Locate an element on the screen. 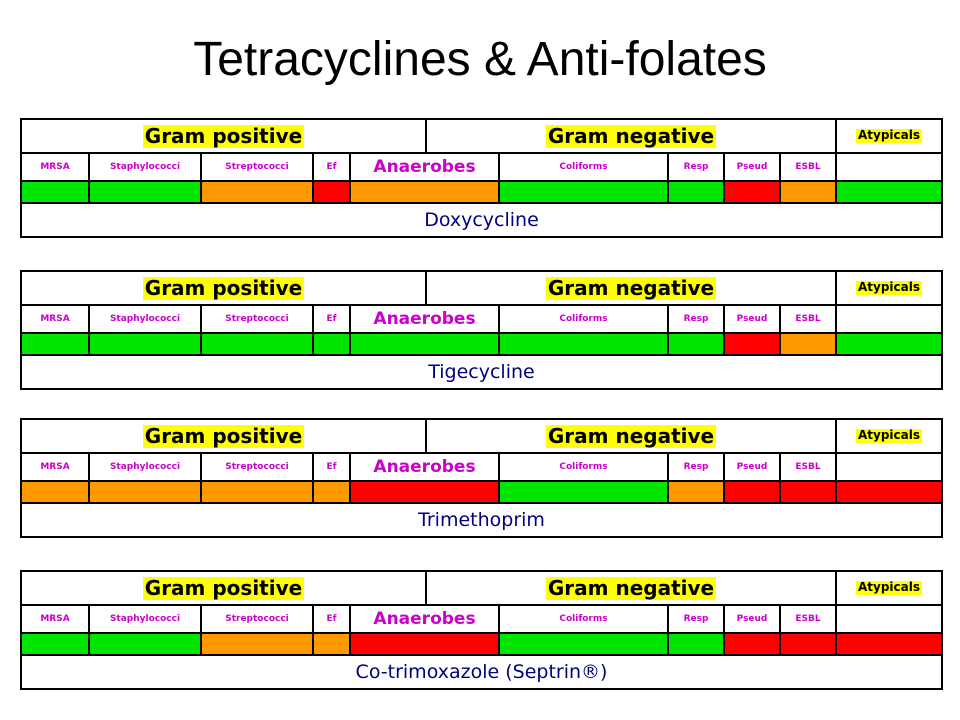 This screenshot has width=960, height=720. organism-cell: Staphylococci is located at coordinates (145, 167).